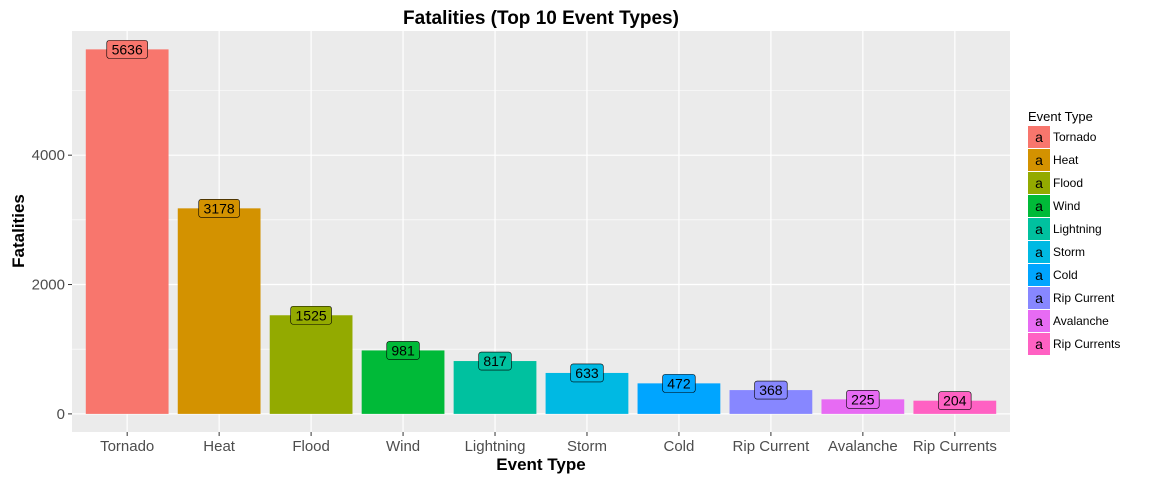 The height and width of the screenshot is (480, 1152). I want to click on x-tick-label: Rip Current, so click(772, 446).